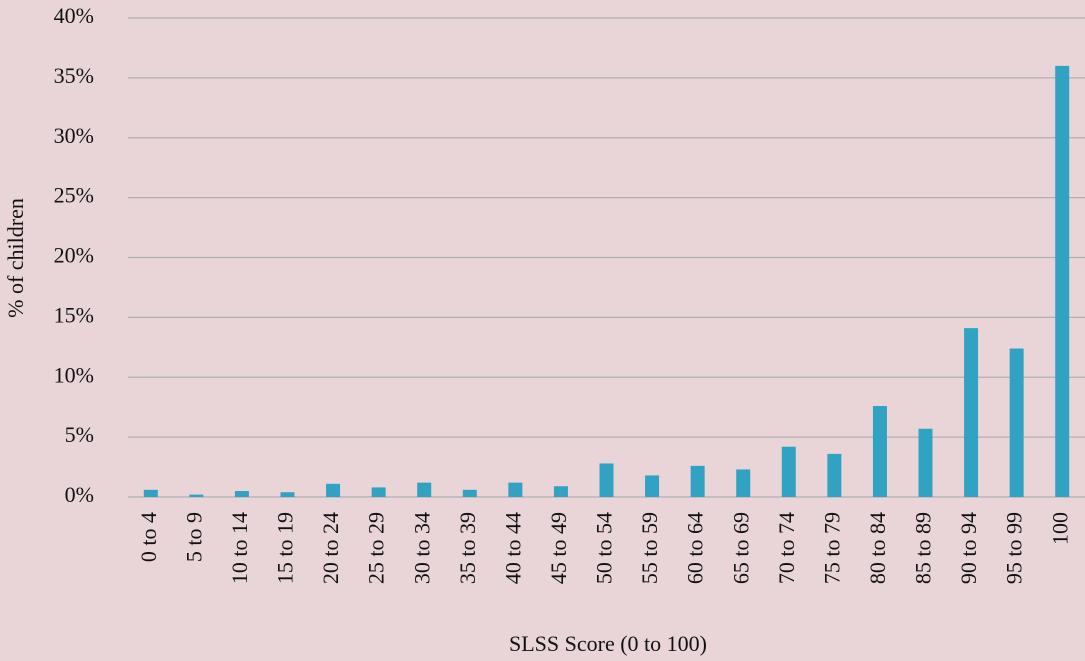 The width and height of the screenshot is (1085, 661). I want to click on y-tick-label: 5%, so click(79, 434).